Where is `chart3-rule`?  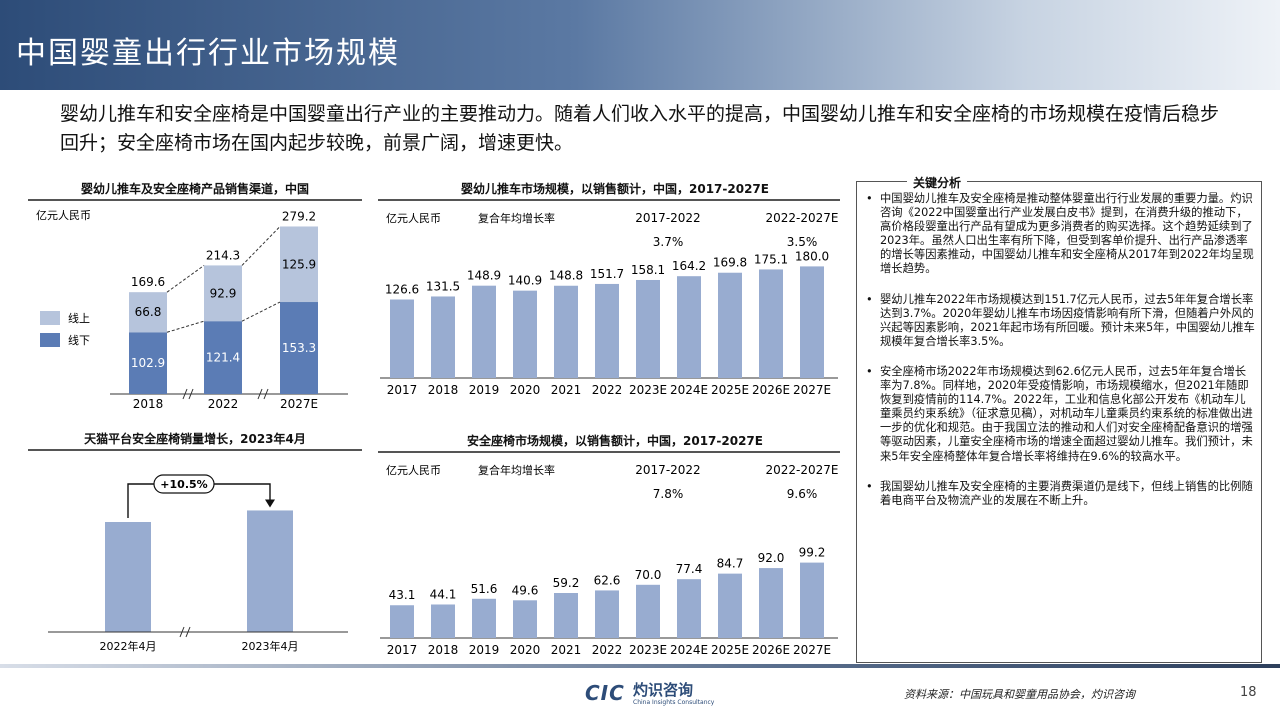
chart3-rule is located at coordinates (195, 450).